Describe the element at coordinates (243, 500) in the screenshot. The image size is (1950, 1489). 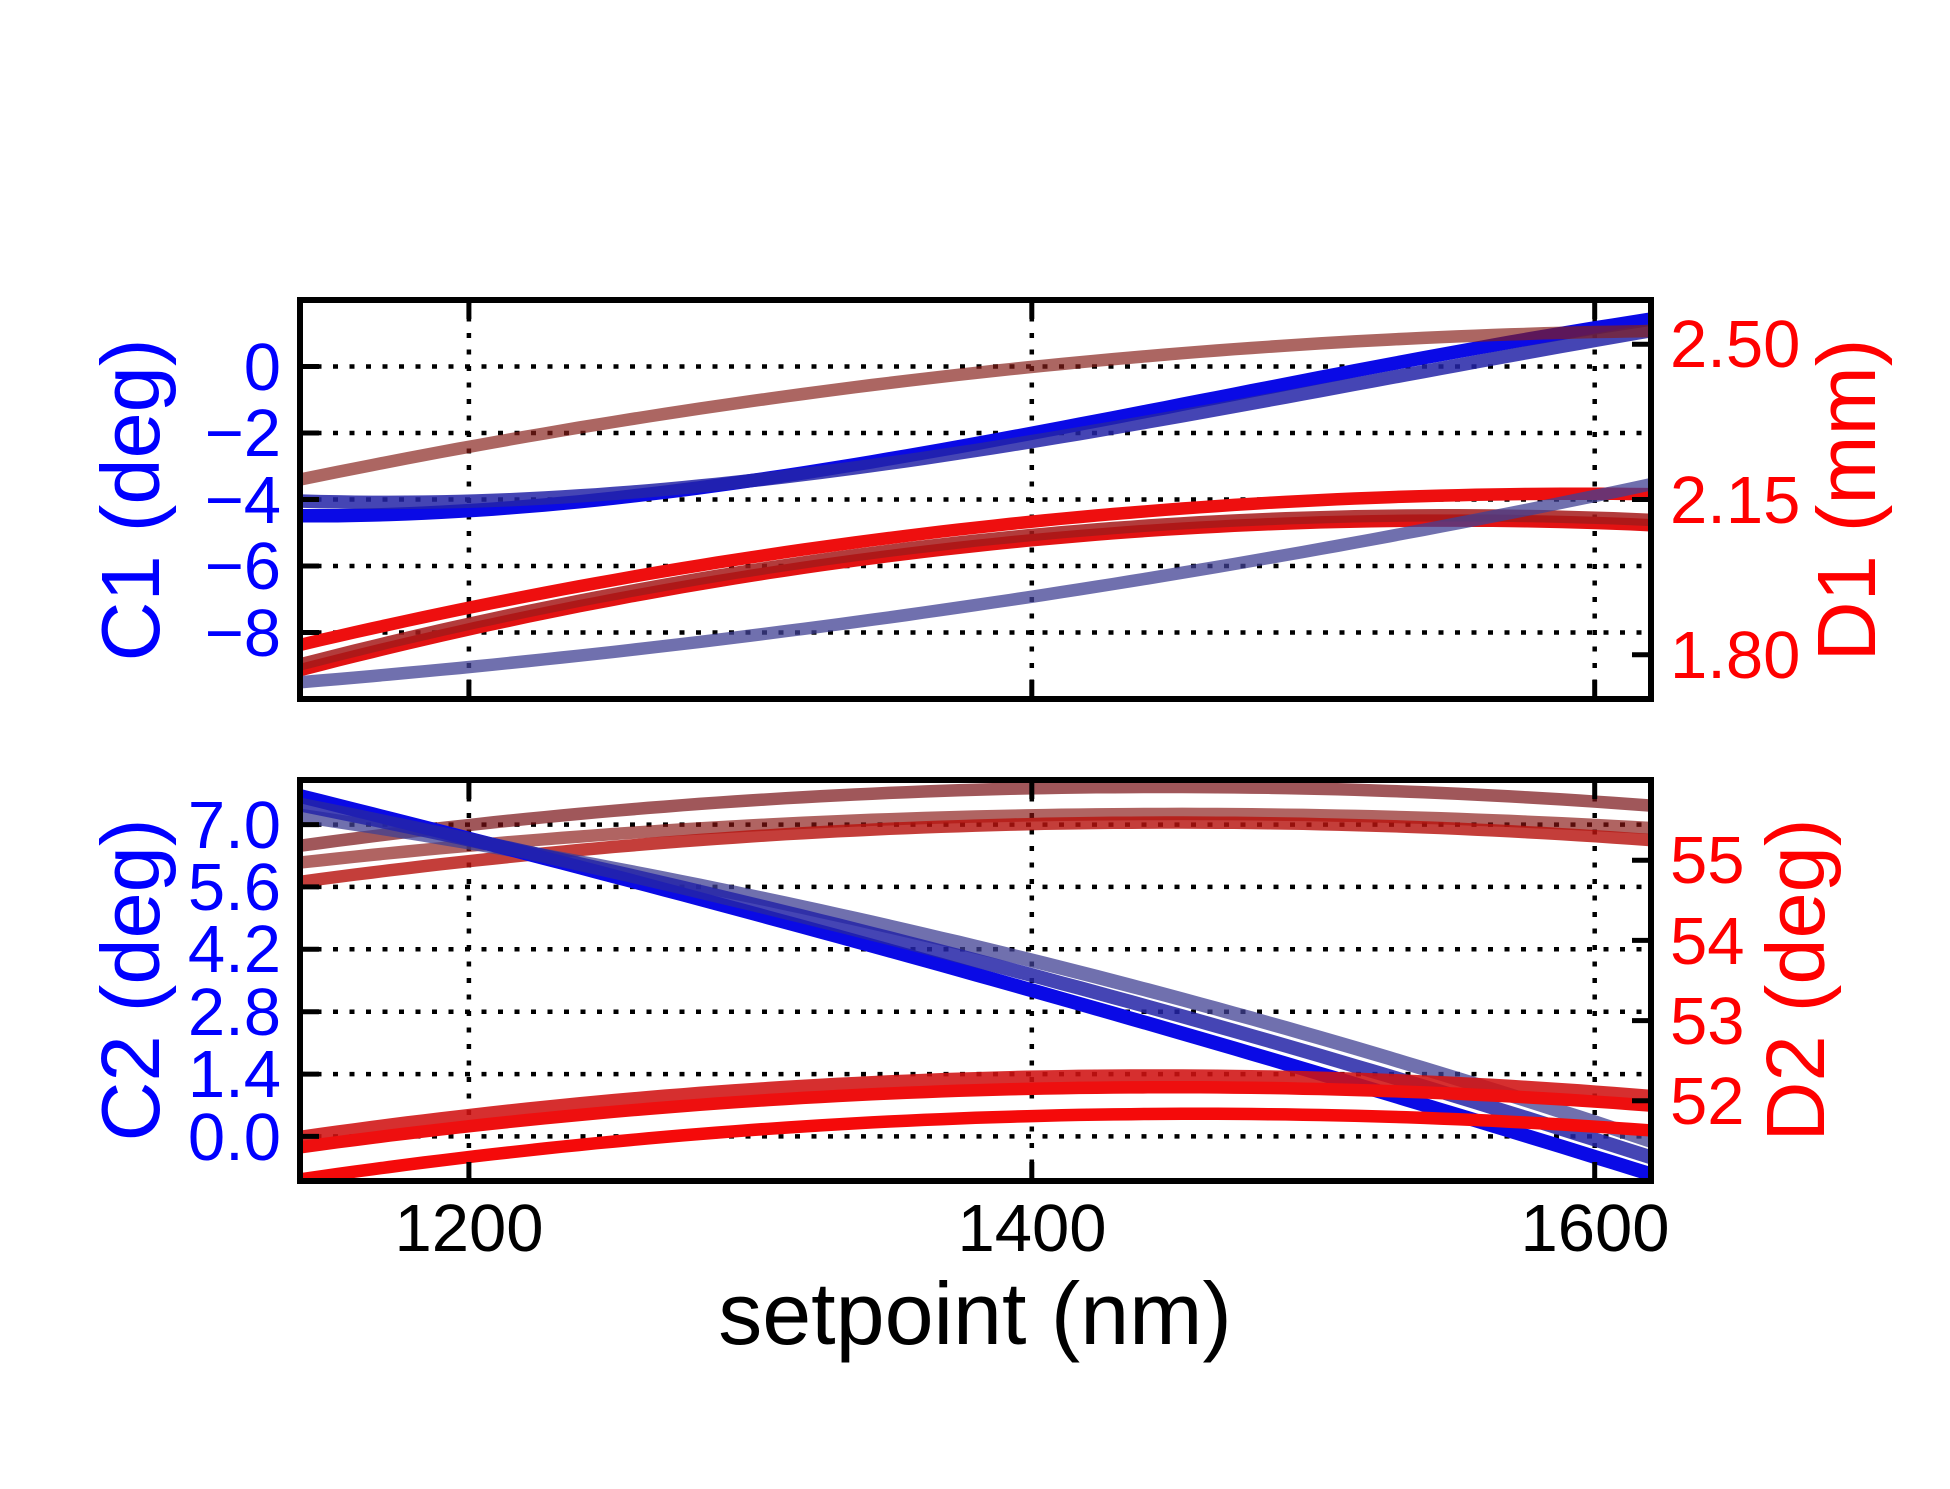
I see `svg-text: −4` at that location.